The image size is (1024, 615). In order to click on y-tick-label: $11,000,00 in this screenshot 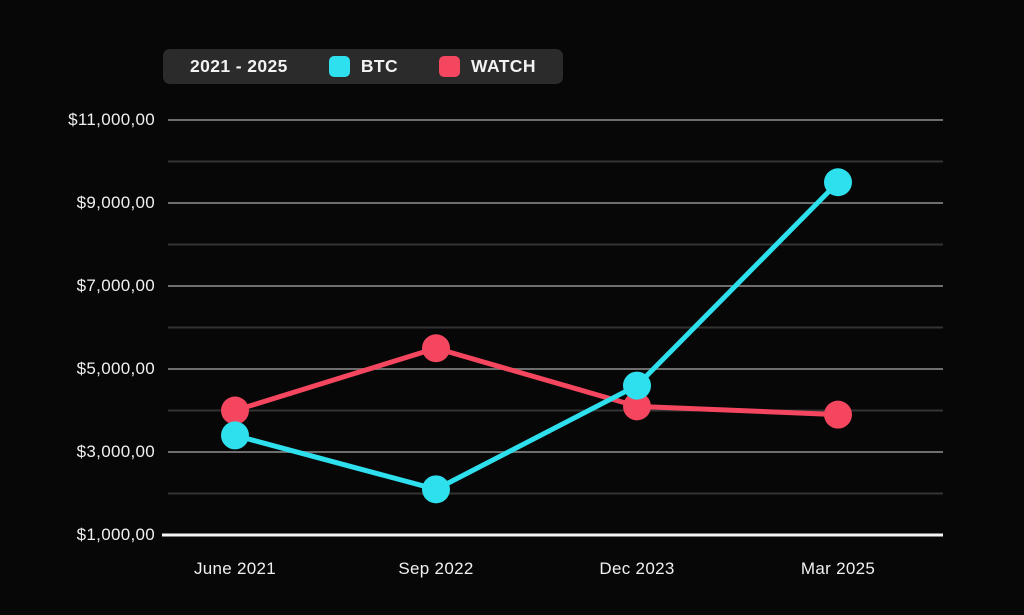, I will do `click(111, 119)`.